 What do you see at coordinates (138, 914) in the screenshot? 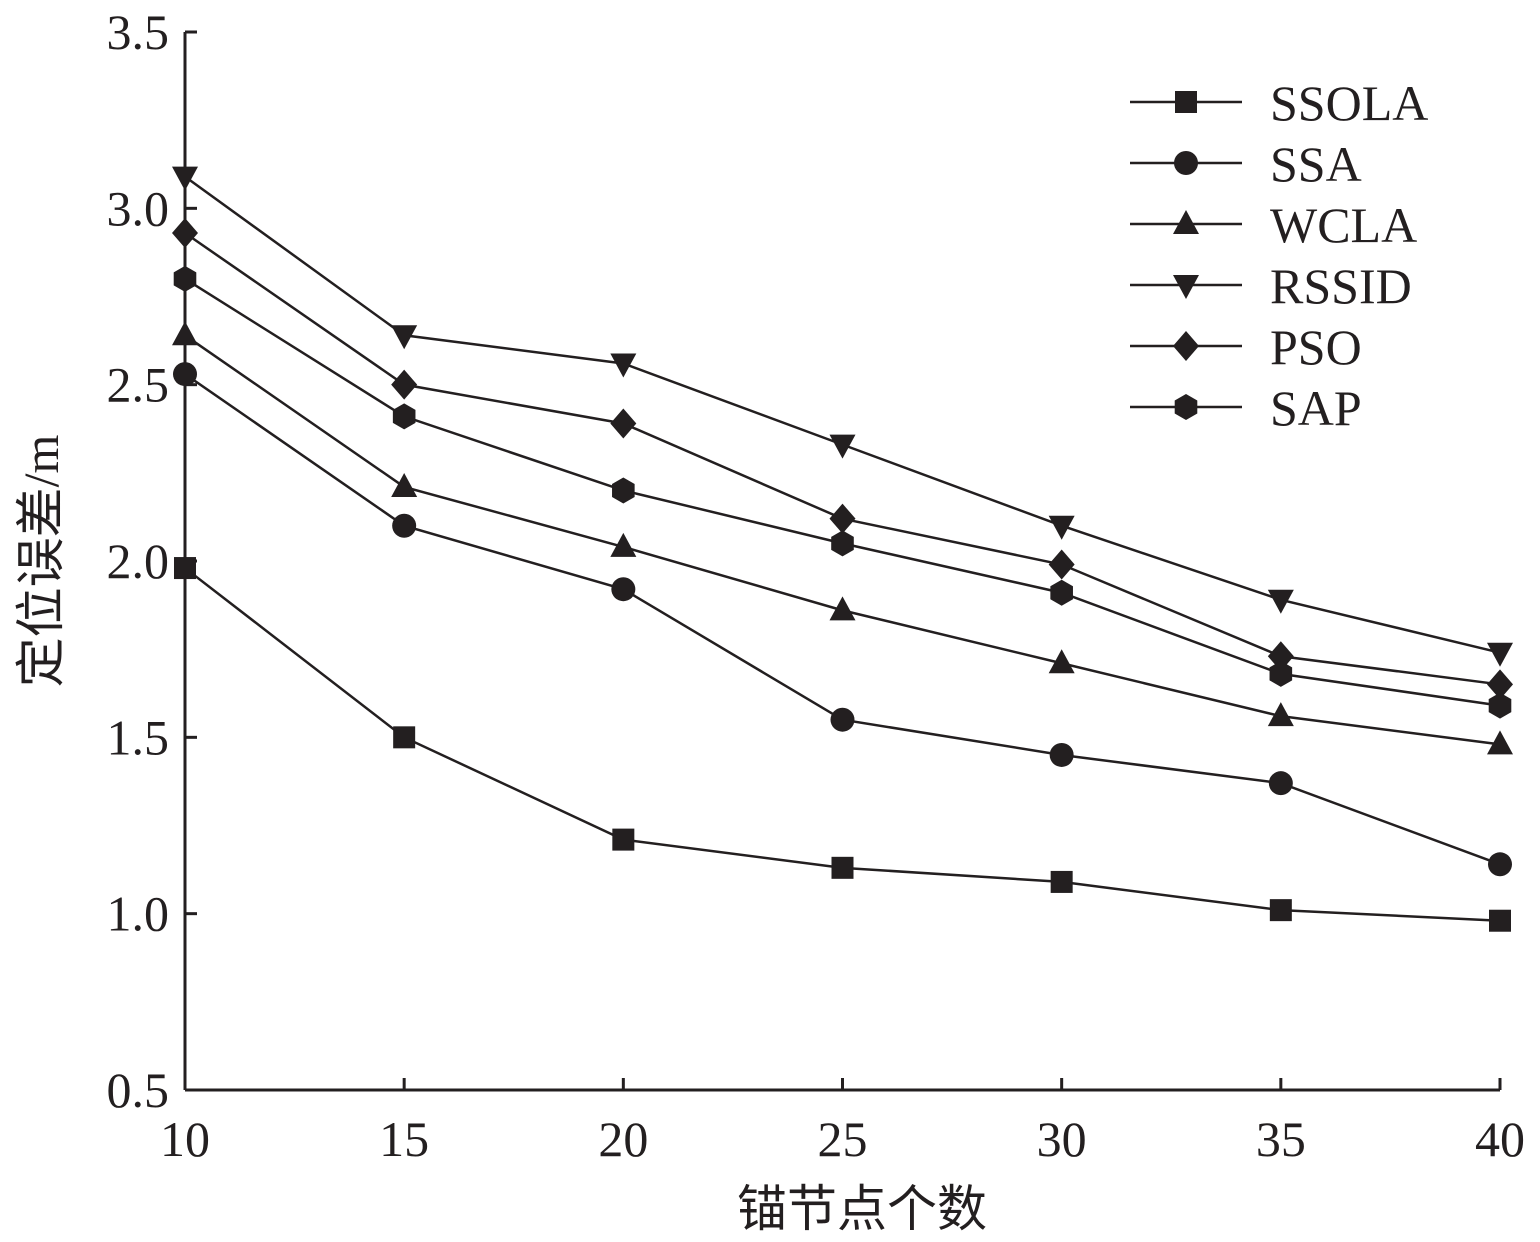
I see `y-tick-label: 1.0` at bounding box center [138, 914].